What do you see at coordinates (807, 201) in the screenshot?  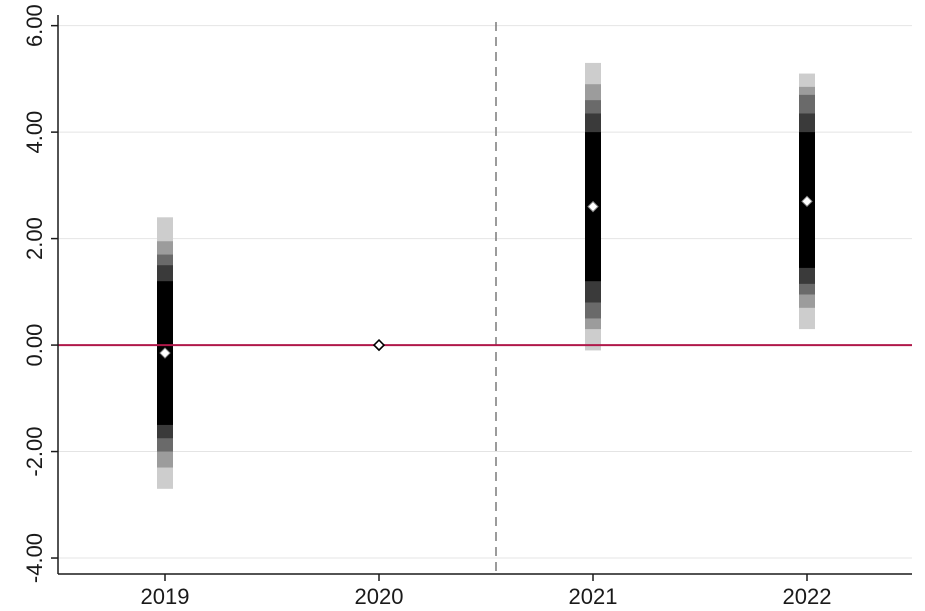 I see `point-estimate-2022` at bounding box center [807, 201].